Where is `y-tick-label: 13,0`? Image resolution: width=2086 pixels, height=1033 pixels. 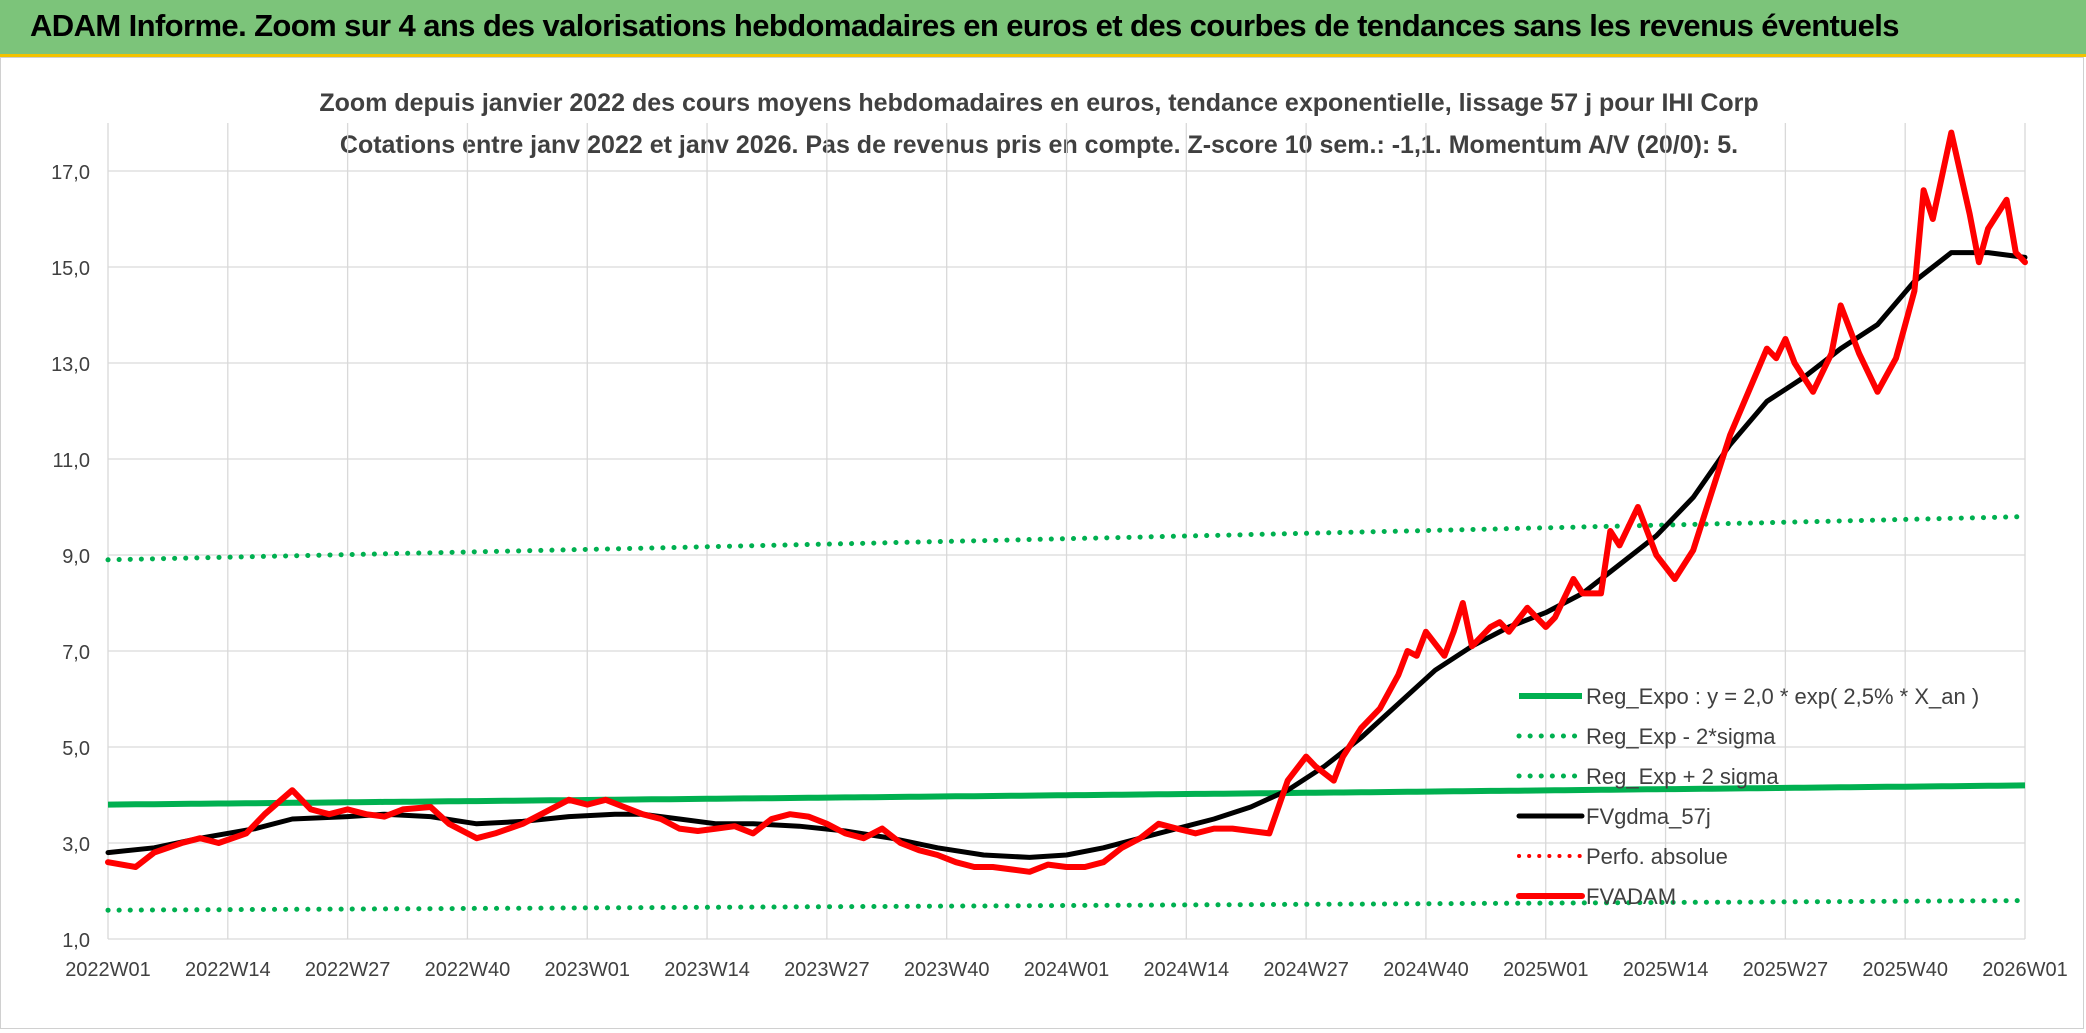
y-tick-label: 13,0 is located at coordinates (70, 365).